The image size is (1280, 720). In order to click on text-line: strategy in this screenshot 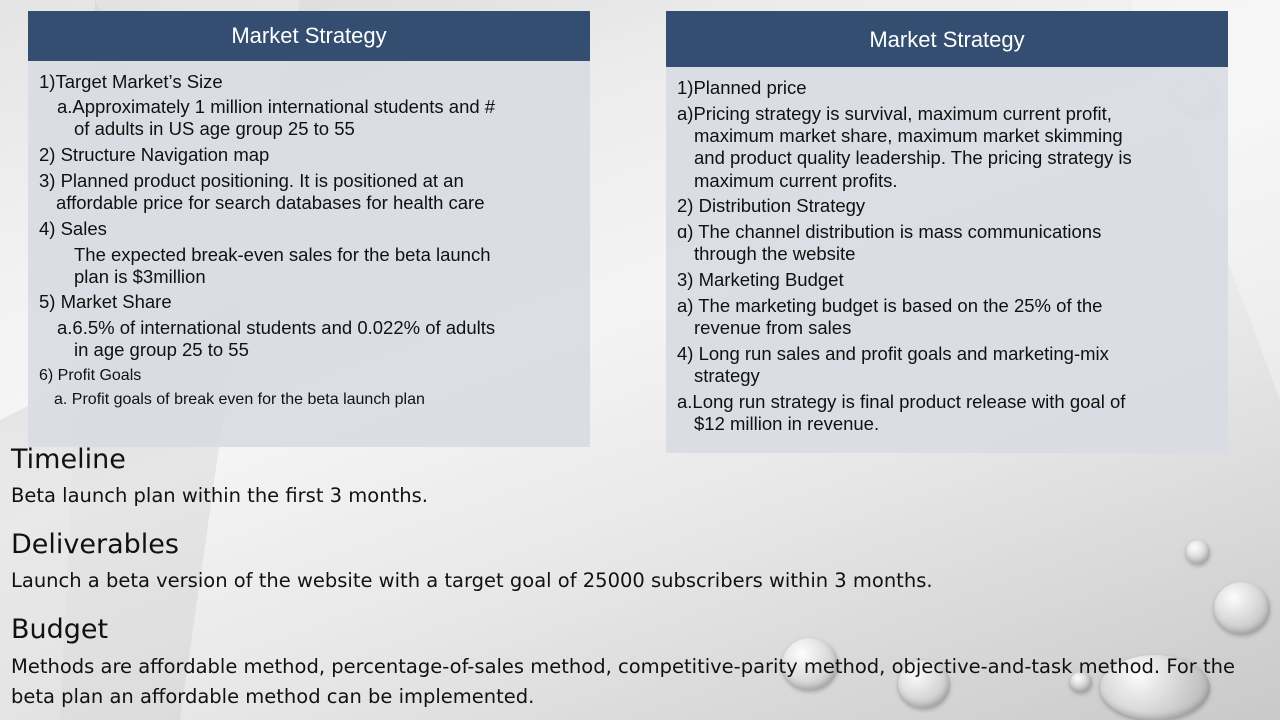, I will do `click(727, 375)`.